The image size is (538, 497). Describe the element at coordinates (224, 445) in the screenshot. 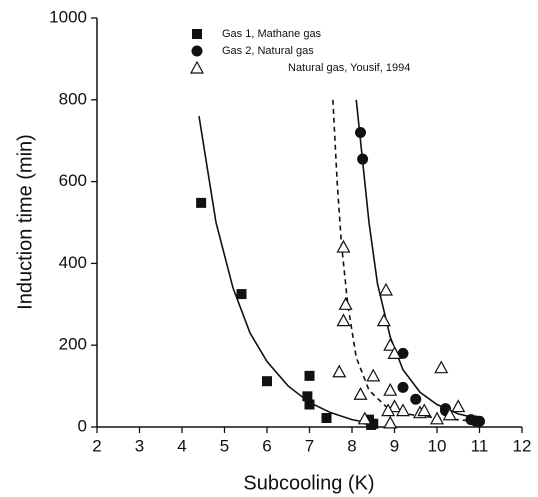

I see `x-tick-label: 5` at that location.